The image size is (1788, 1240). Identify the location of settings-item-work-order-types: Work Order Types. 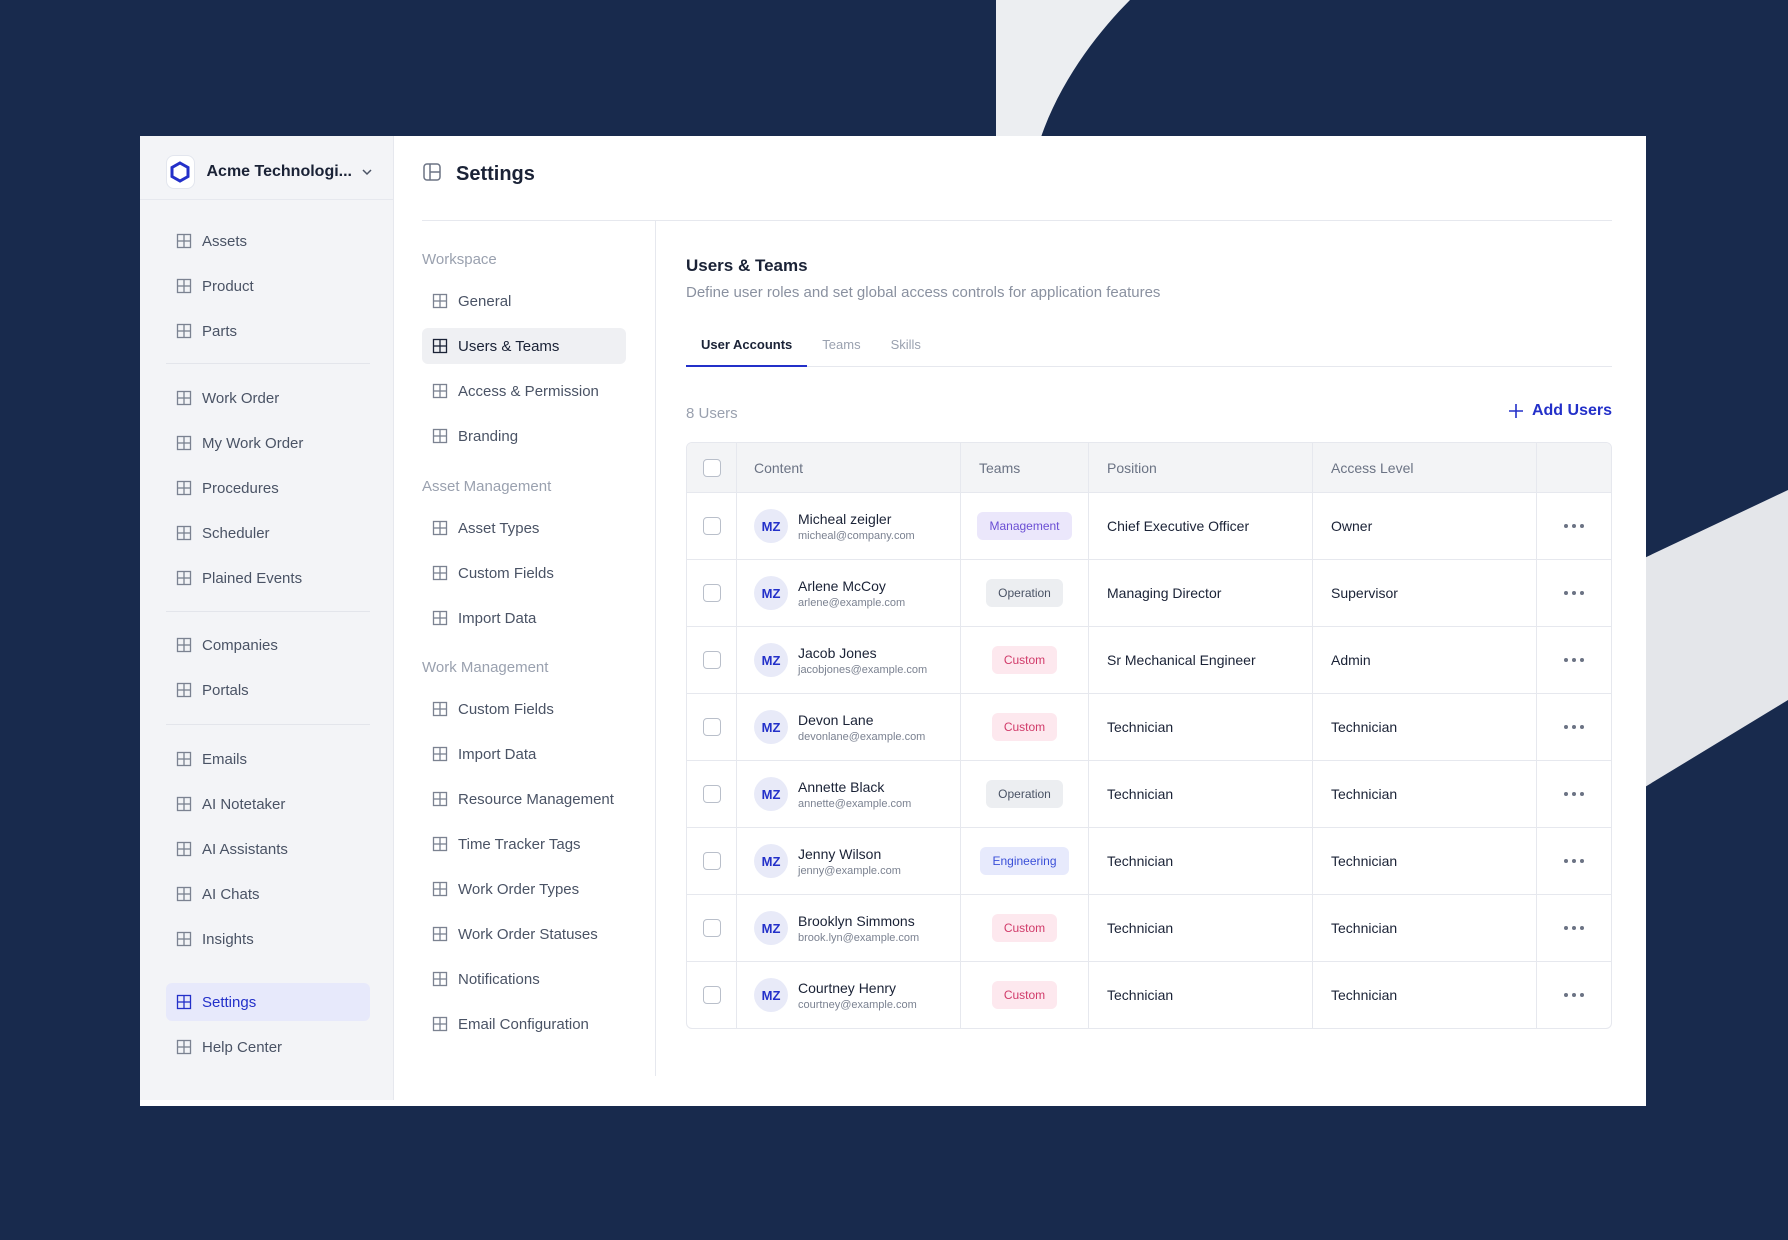
(524, 889).